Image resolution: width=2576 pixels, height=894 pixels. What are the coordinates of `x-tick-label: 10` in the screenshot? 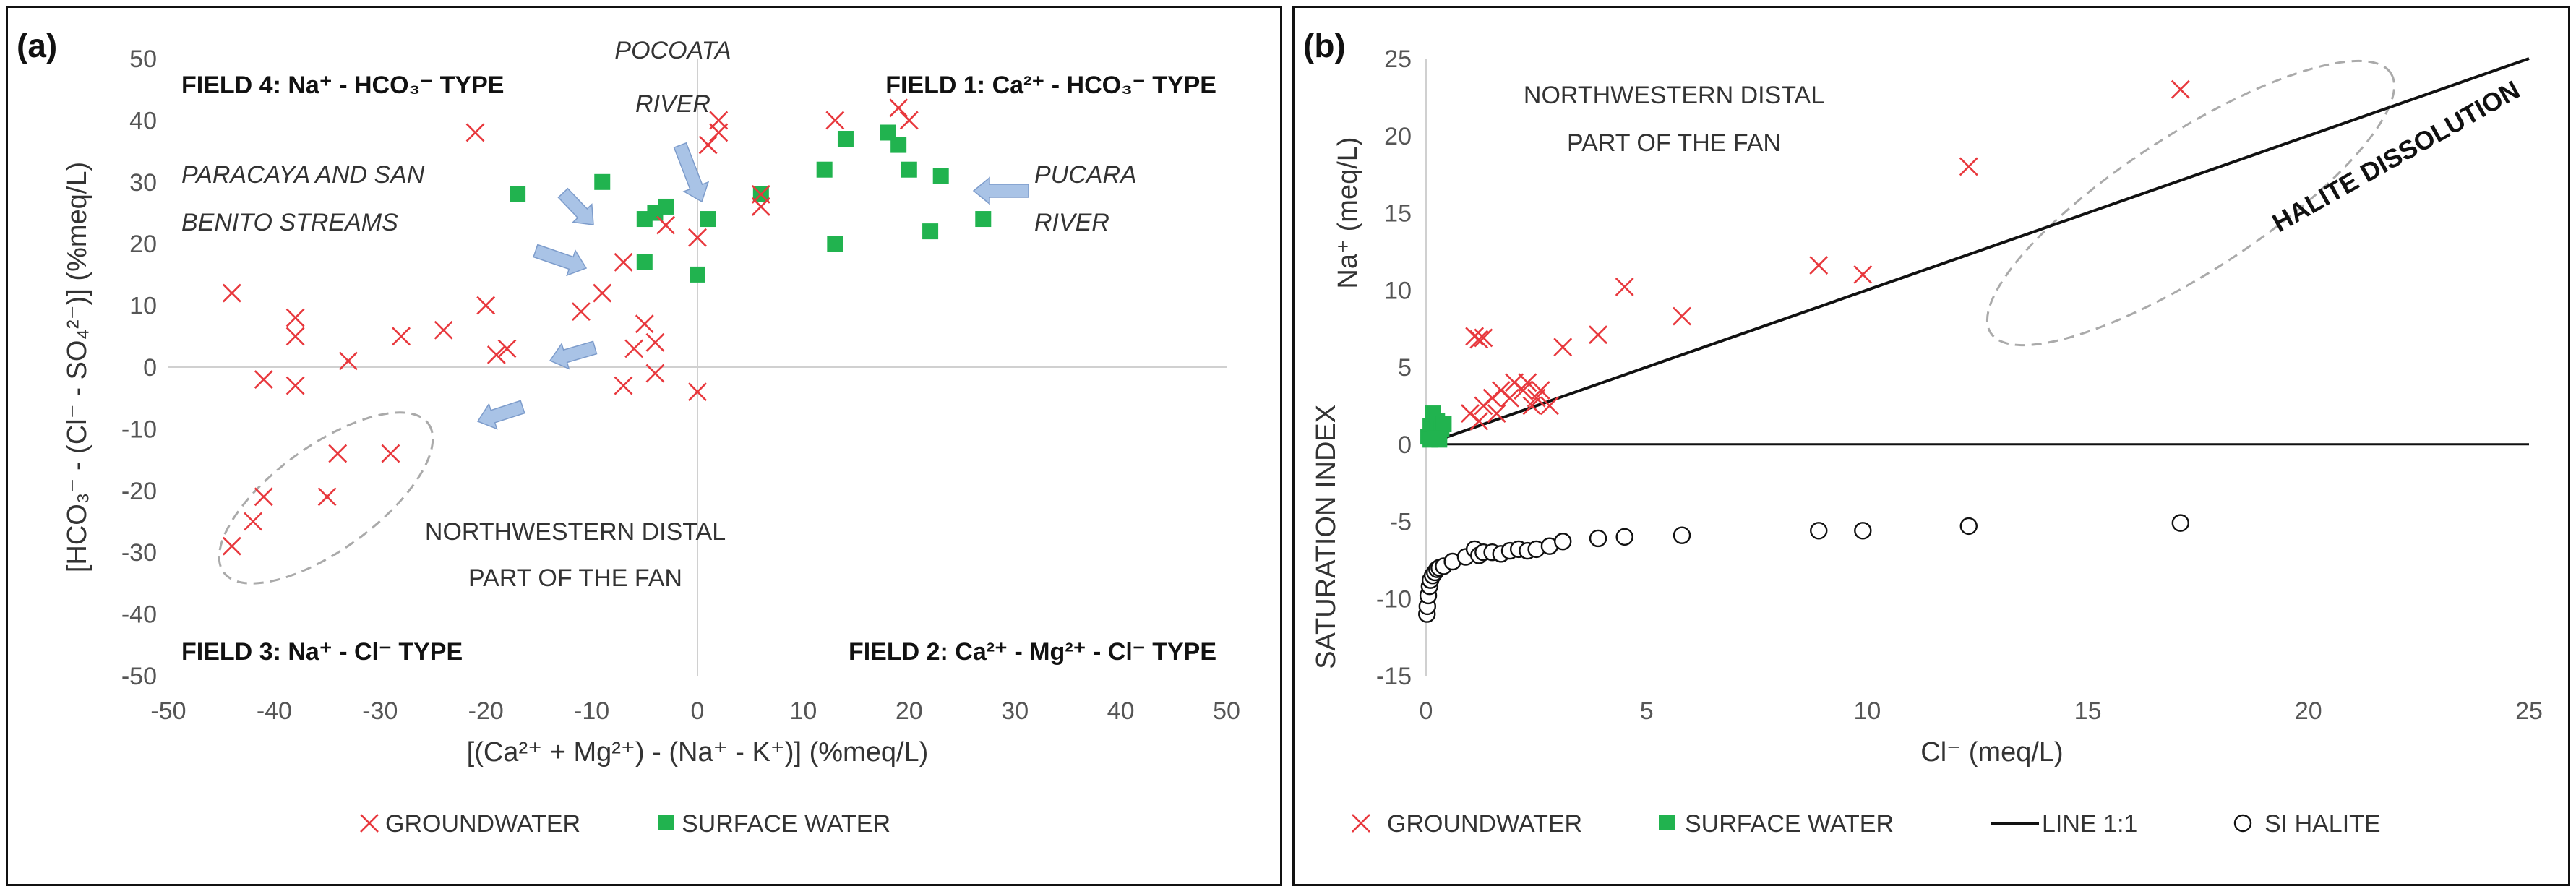 It's located at (803, 711).